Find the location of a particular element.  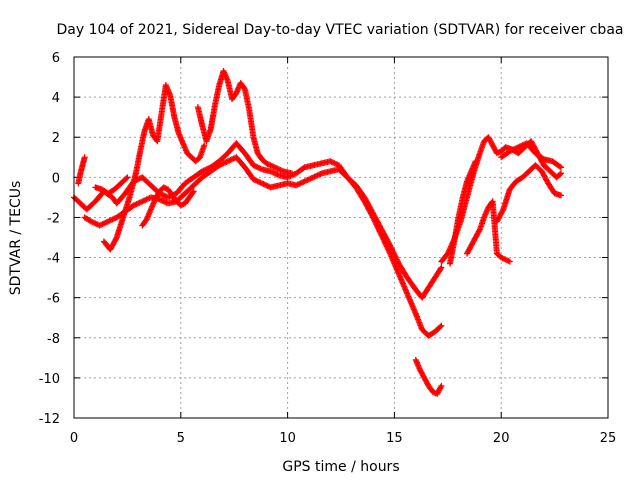

y-tick-label: -6 is located at coordinates (53, 299).